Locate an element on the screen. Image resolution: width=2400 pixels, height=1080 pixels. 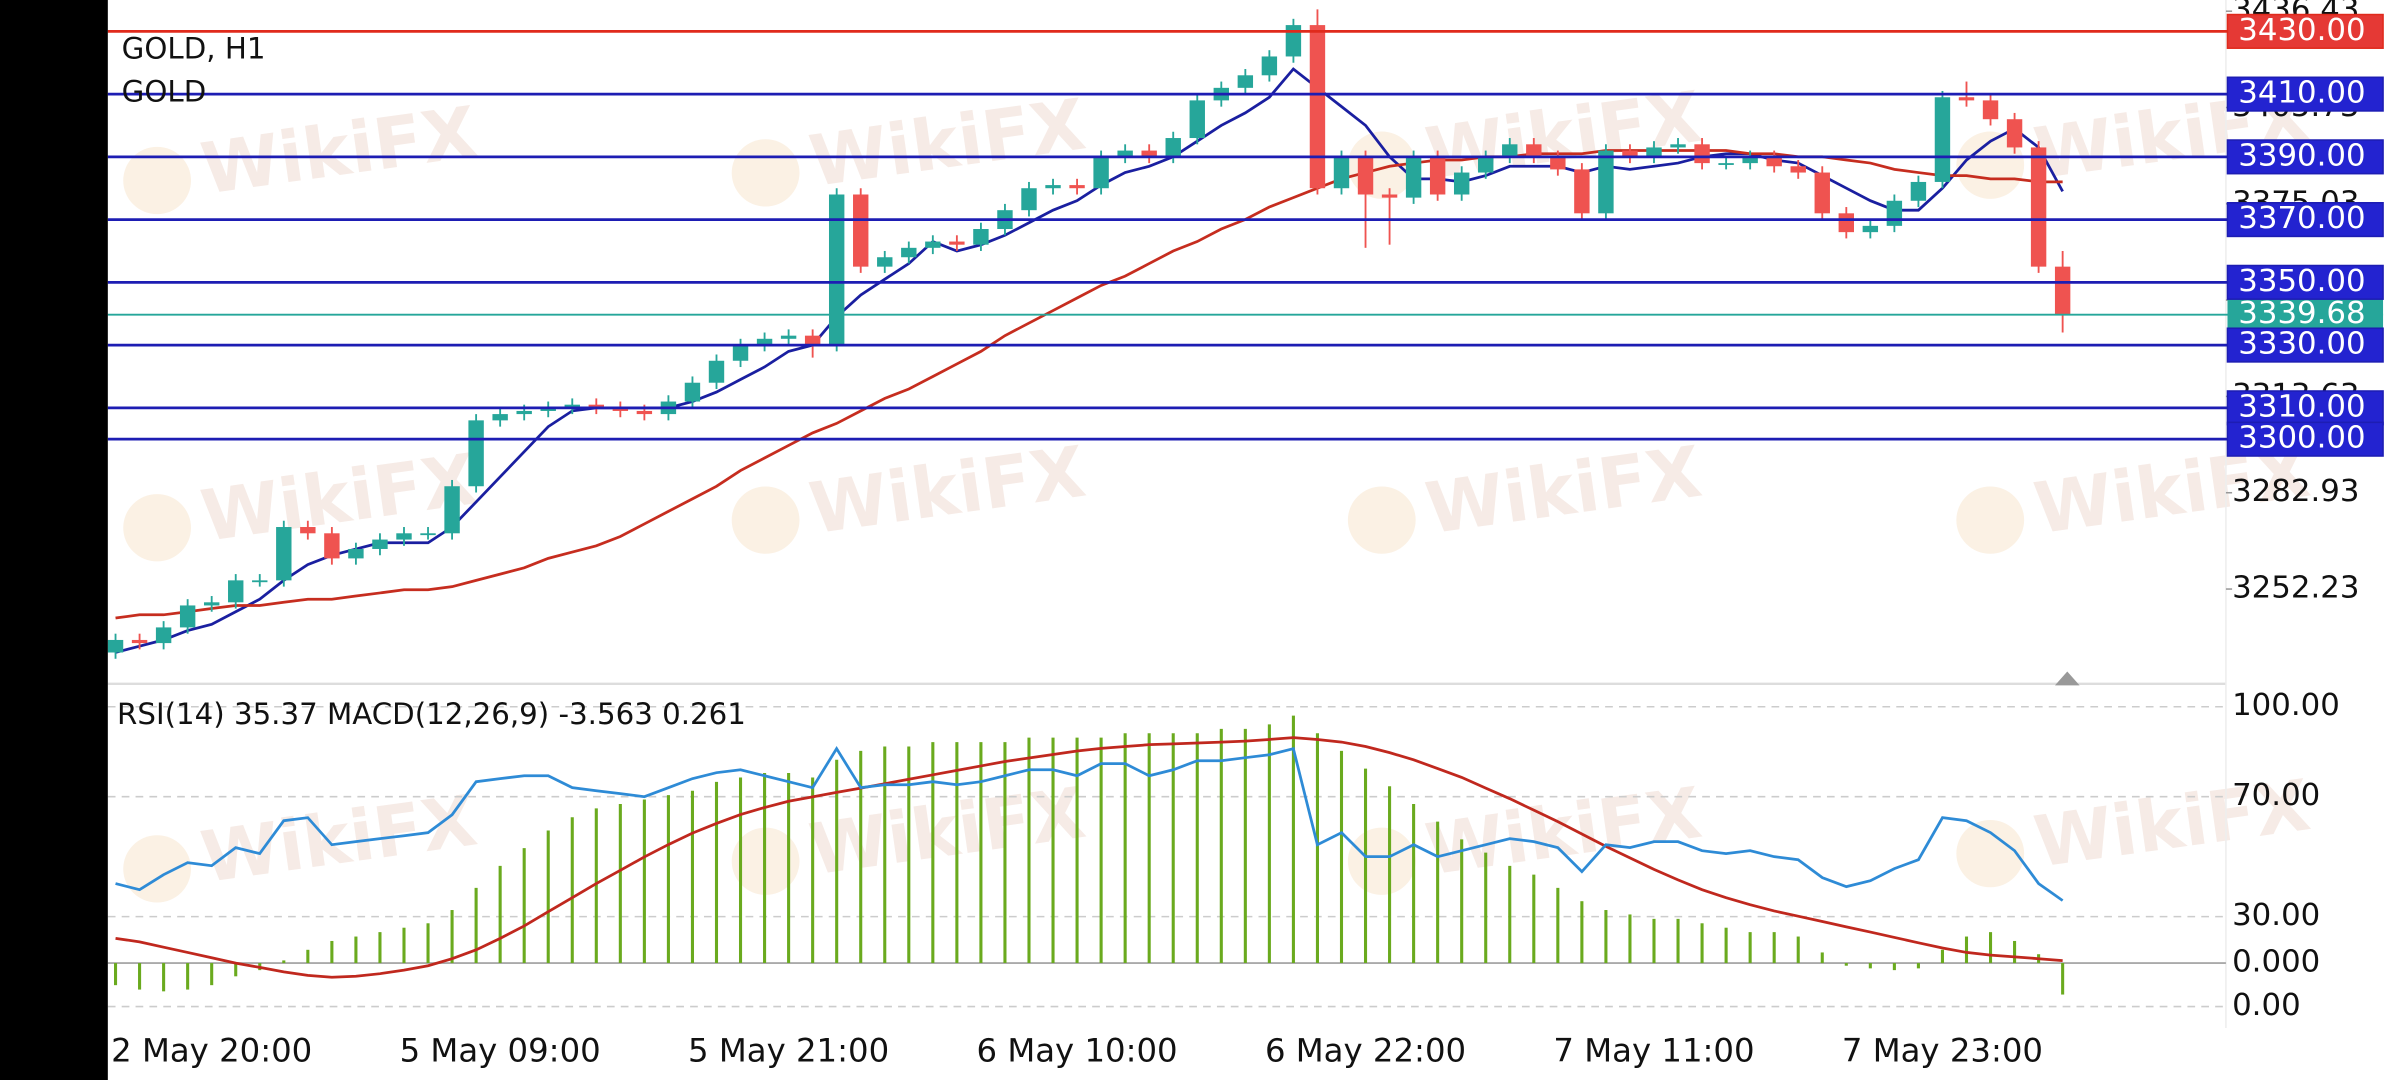
y-tick-label: 3252.23 is located at coordinates (2295, 588).